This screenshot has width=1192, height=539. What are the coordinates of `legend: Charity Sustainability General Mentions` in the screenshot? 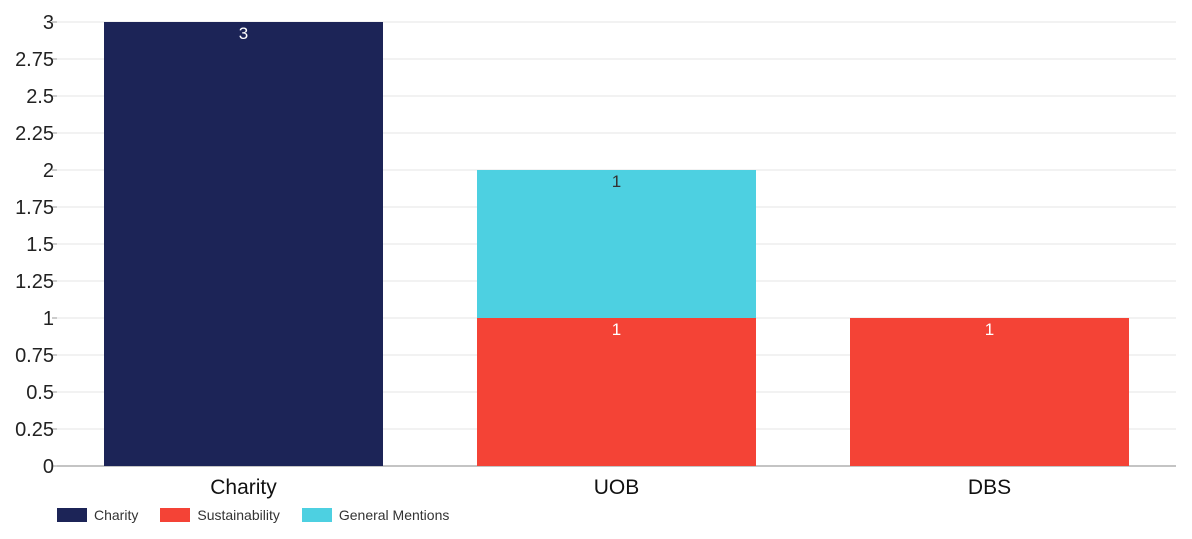 It's located at (264, 515).